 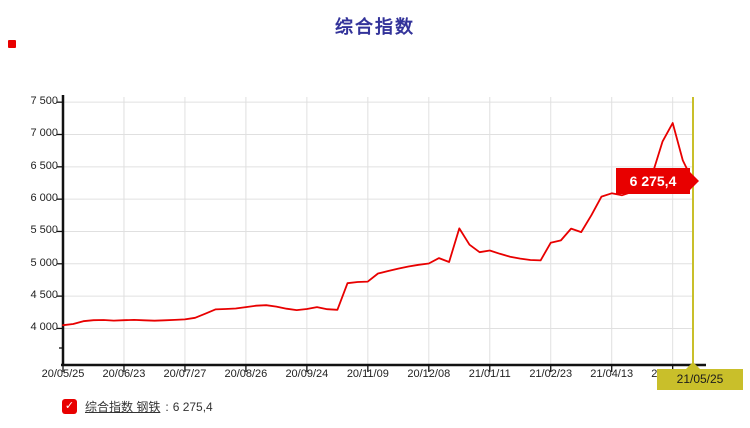 What do you see at coordinates (124, 374) in the screenshot?
I see `x-axis-label: 20/06/23` at bounding box center [124, 374].